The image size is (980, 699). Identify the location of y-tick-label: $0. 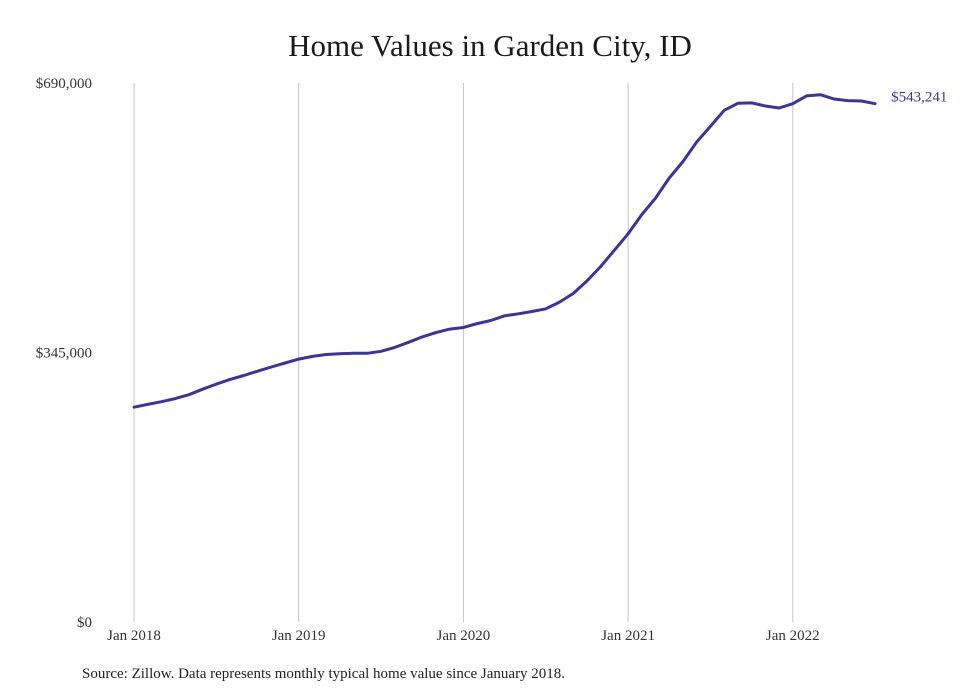
(84, 623).